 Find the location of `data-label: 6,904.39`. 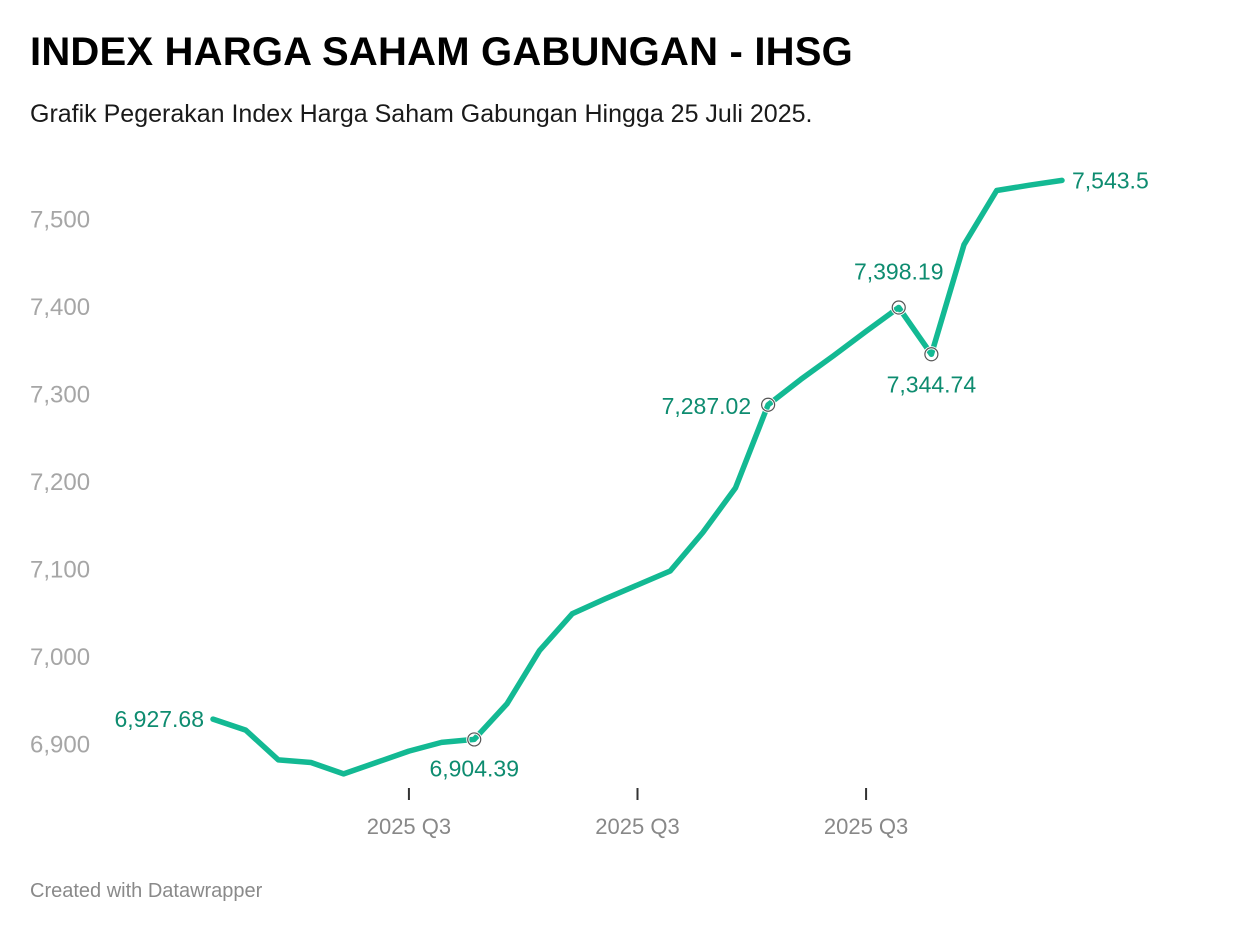

data-label: 6,904.39 is located at coordinates (474, 768).